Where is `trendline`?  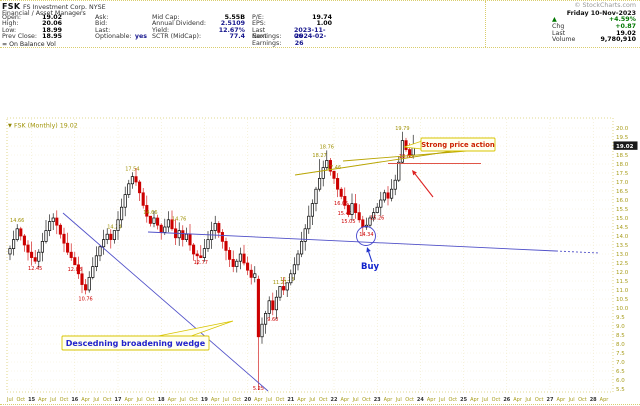
trendline is located at coordinates (165, 302).